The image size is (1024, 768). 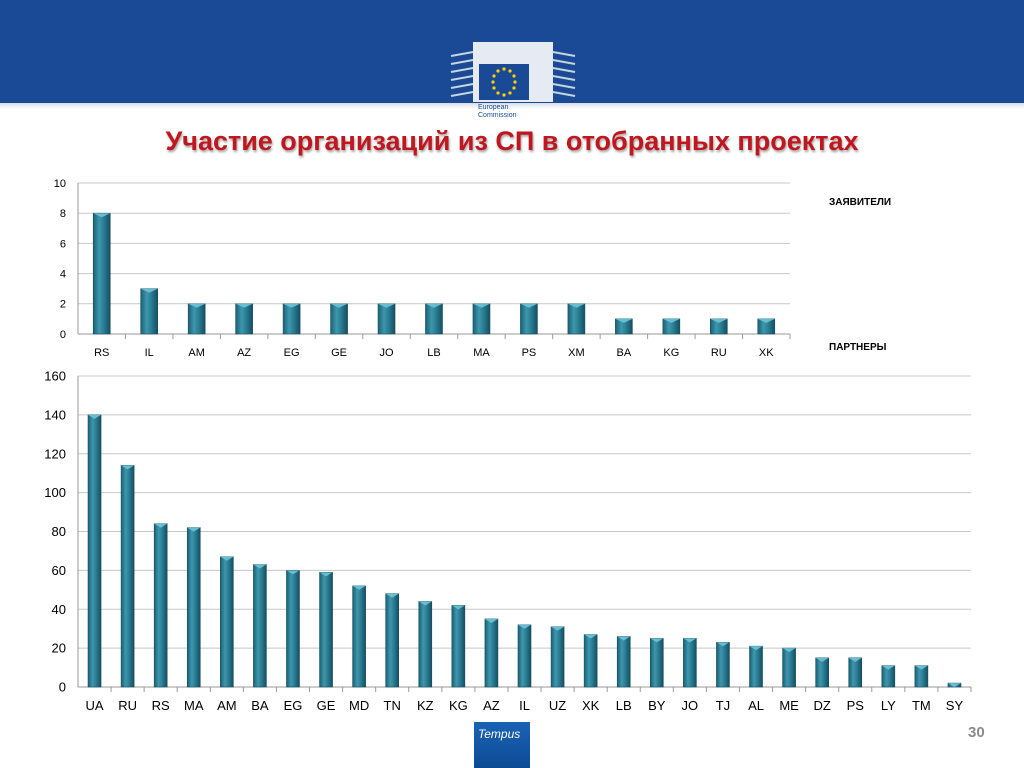 What do you see at coordinates (591, 705) in the screenshot?
I see `partners-category-label: XK` at bounding box center [591, 705].